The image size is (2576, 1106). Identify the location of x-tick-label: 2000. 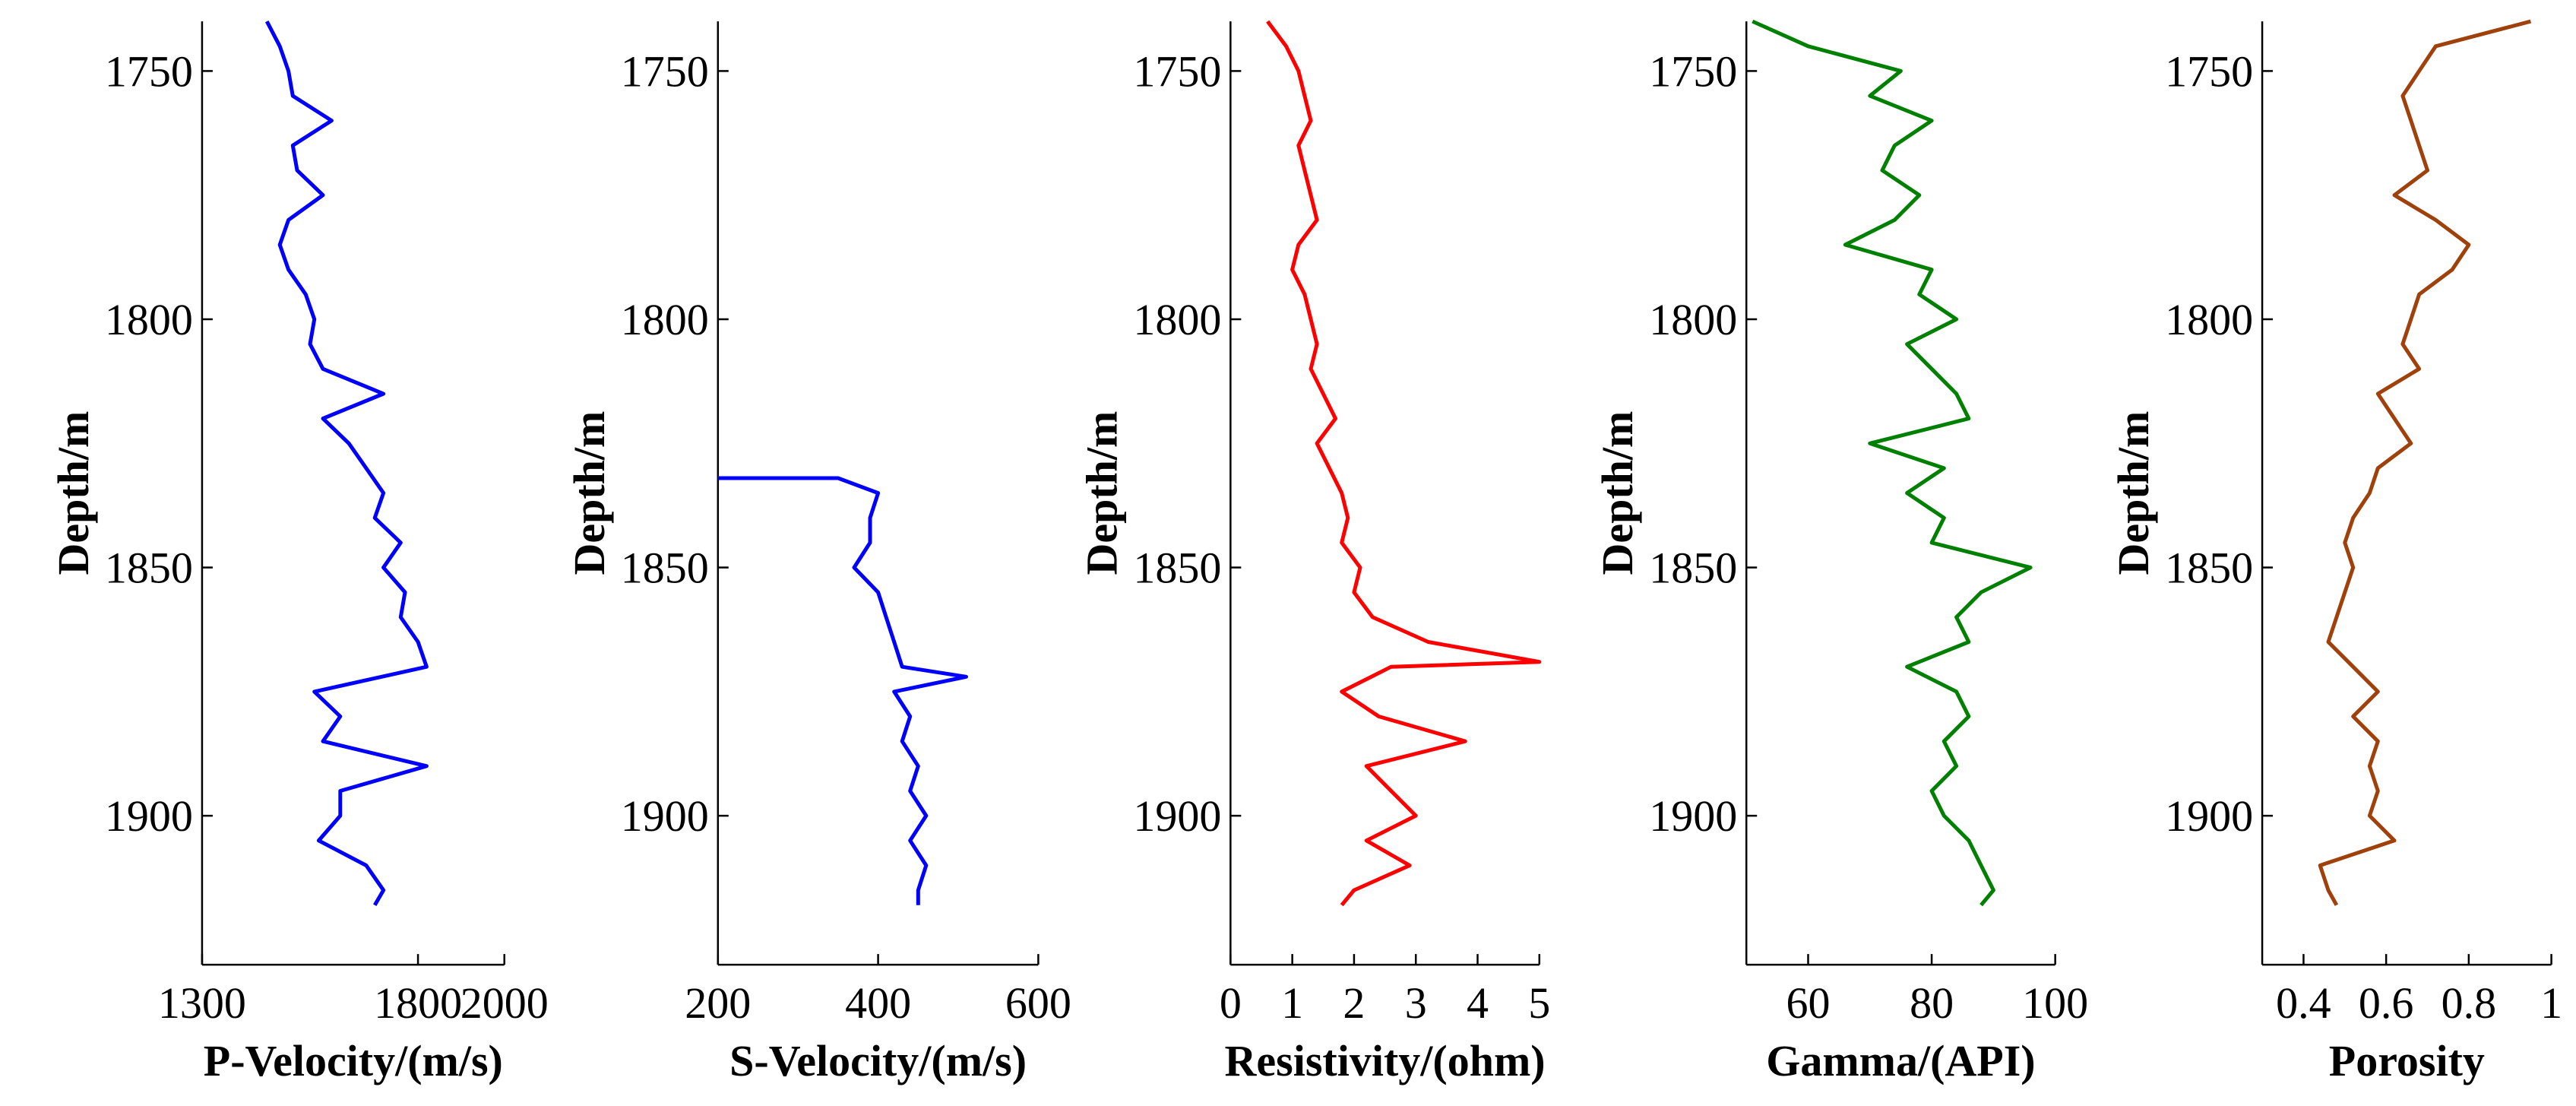
(504, 1003).